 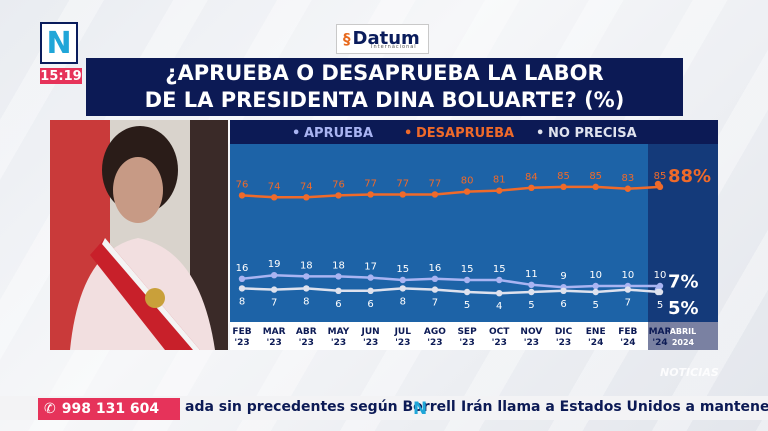 I want to click on x-axis-band, so click(x=474, y=336).